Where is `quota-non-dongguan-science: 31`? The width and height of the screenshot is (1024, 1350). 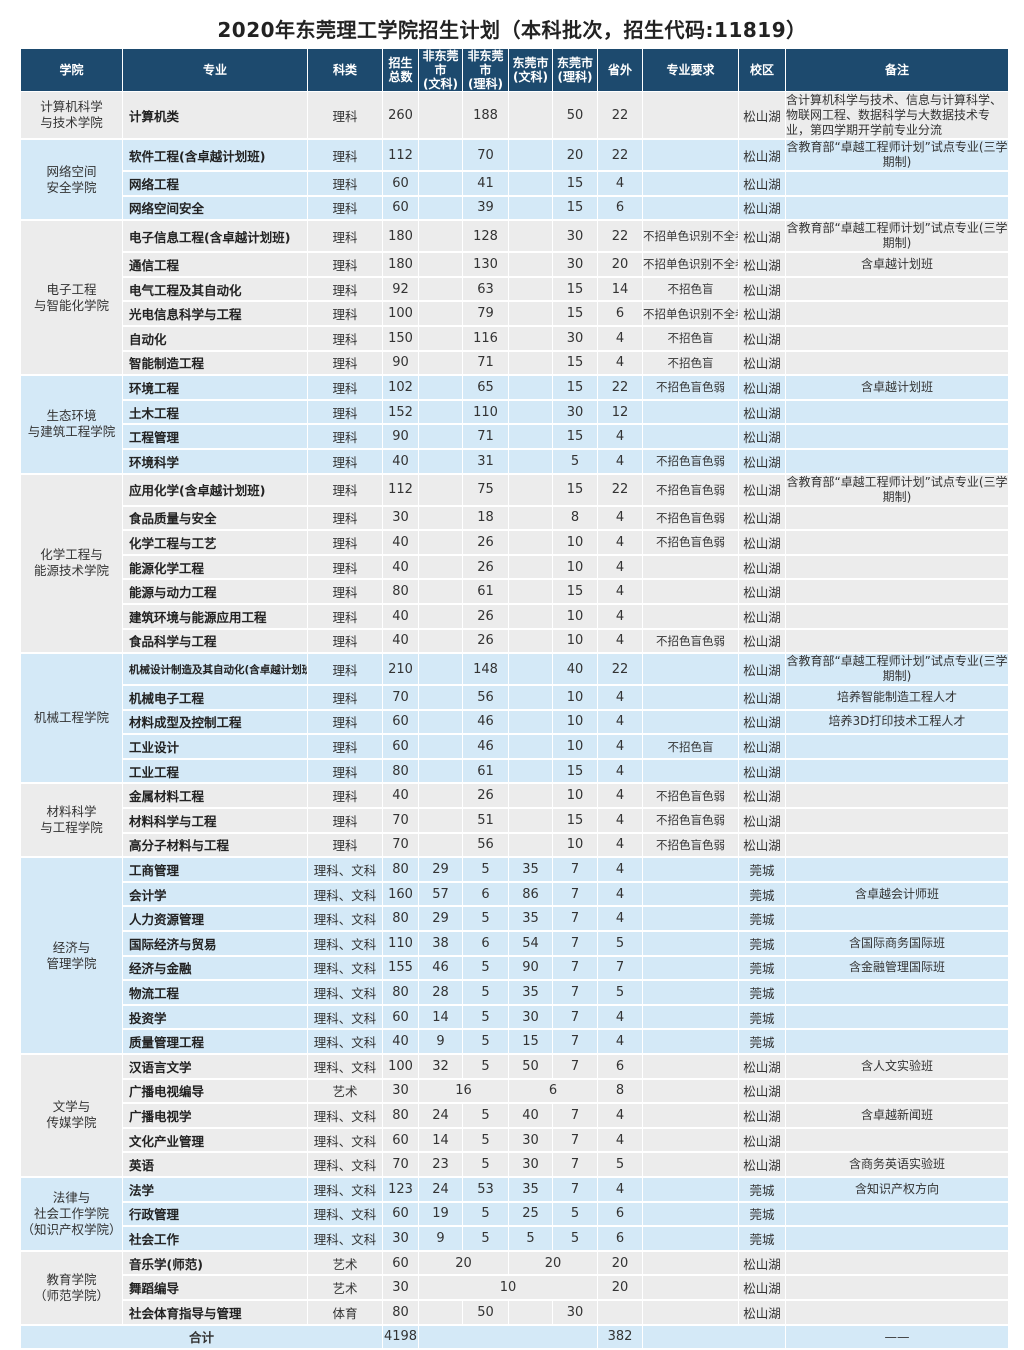
quota-non-dongguan-science: 31 is located at coordinates (485, 461).